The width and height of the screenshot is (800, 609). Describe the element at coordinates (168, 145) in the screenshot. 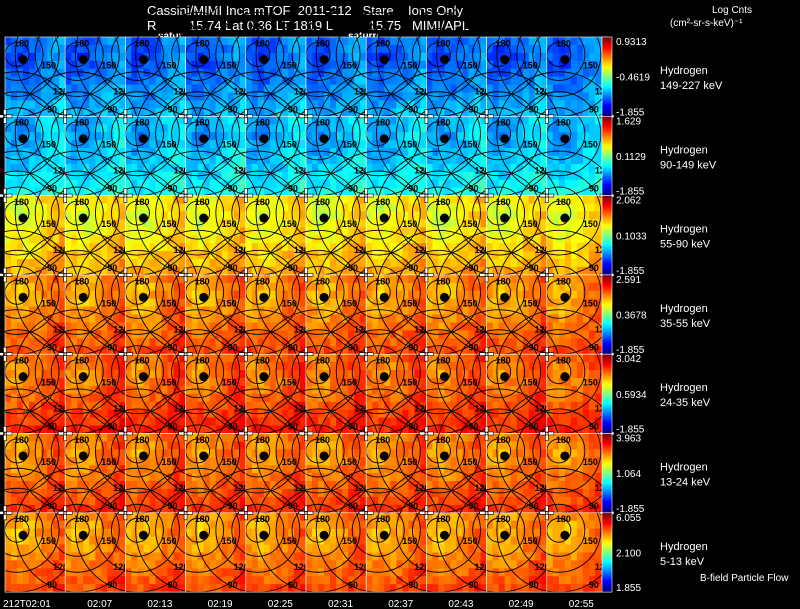

I see `contour-label: 150` at that location.